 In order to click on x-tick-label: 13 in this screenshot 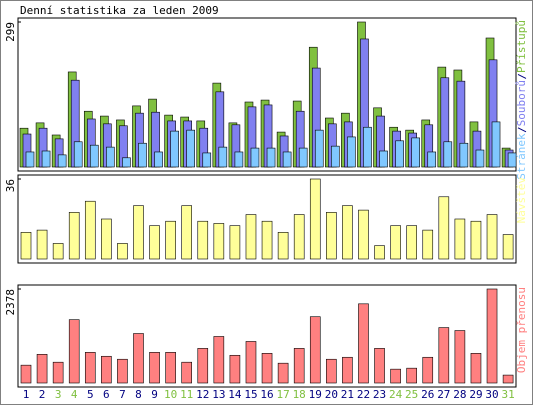, I will do `click(218, 394)`.